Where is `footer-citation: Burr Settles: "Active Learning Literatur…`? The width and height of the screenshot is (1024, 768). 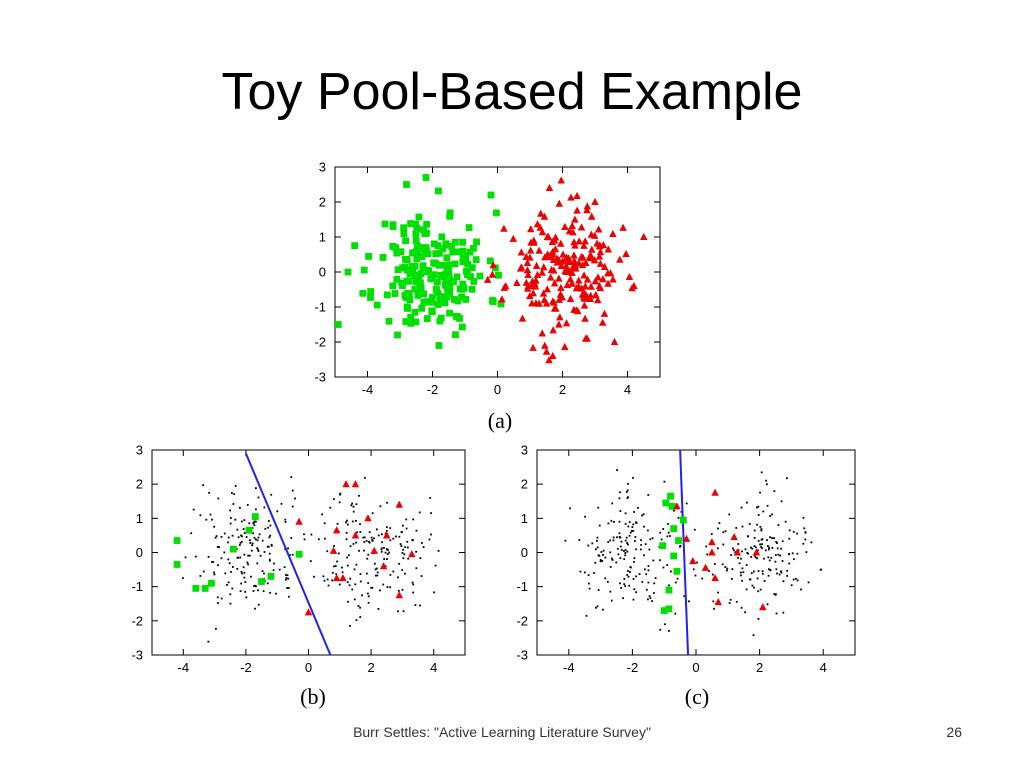
footer-citation: Burr Settles: "Active Learning Literatur… is located at coordinates (502, 732).